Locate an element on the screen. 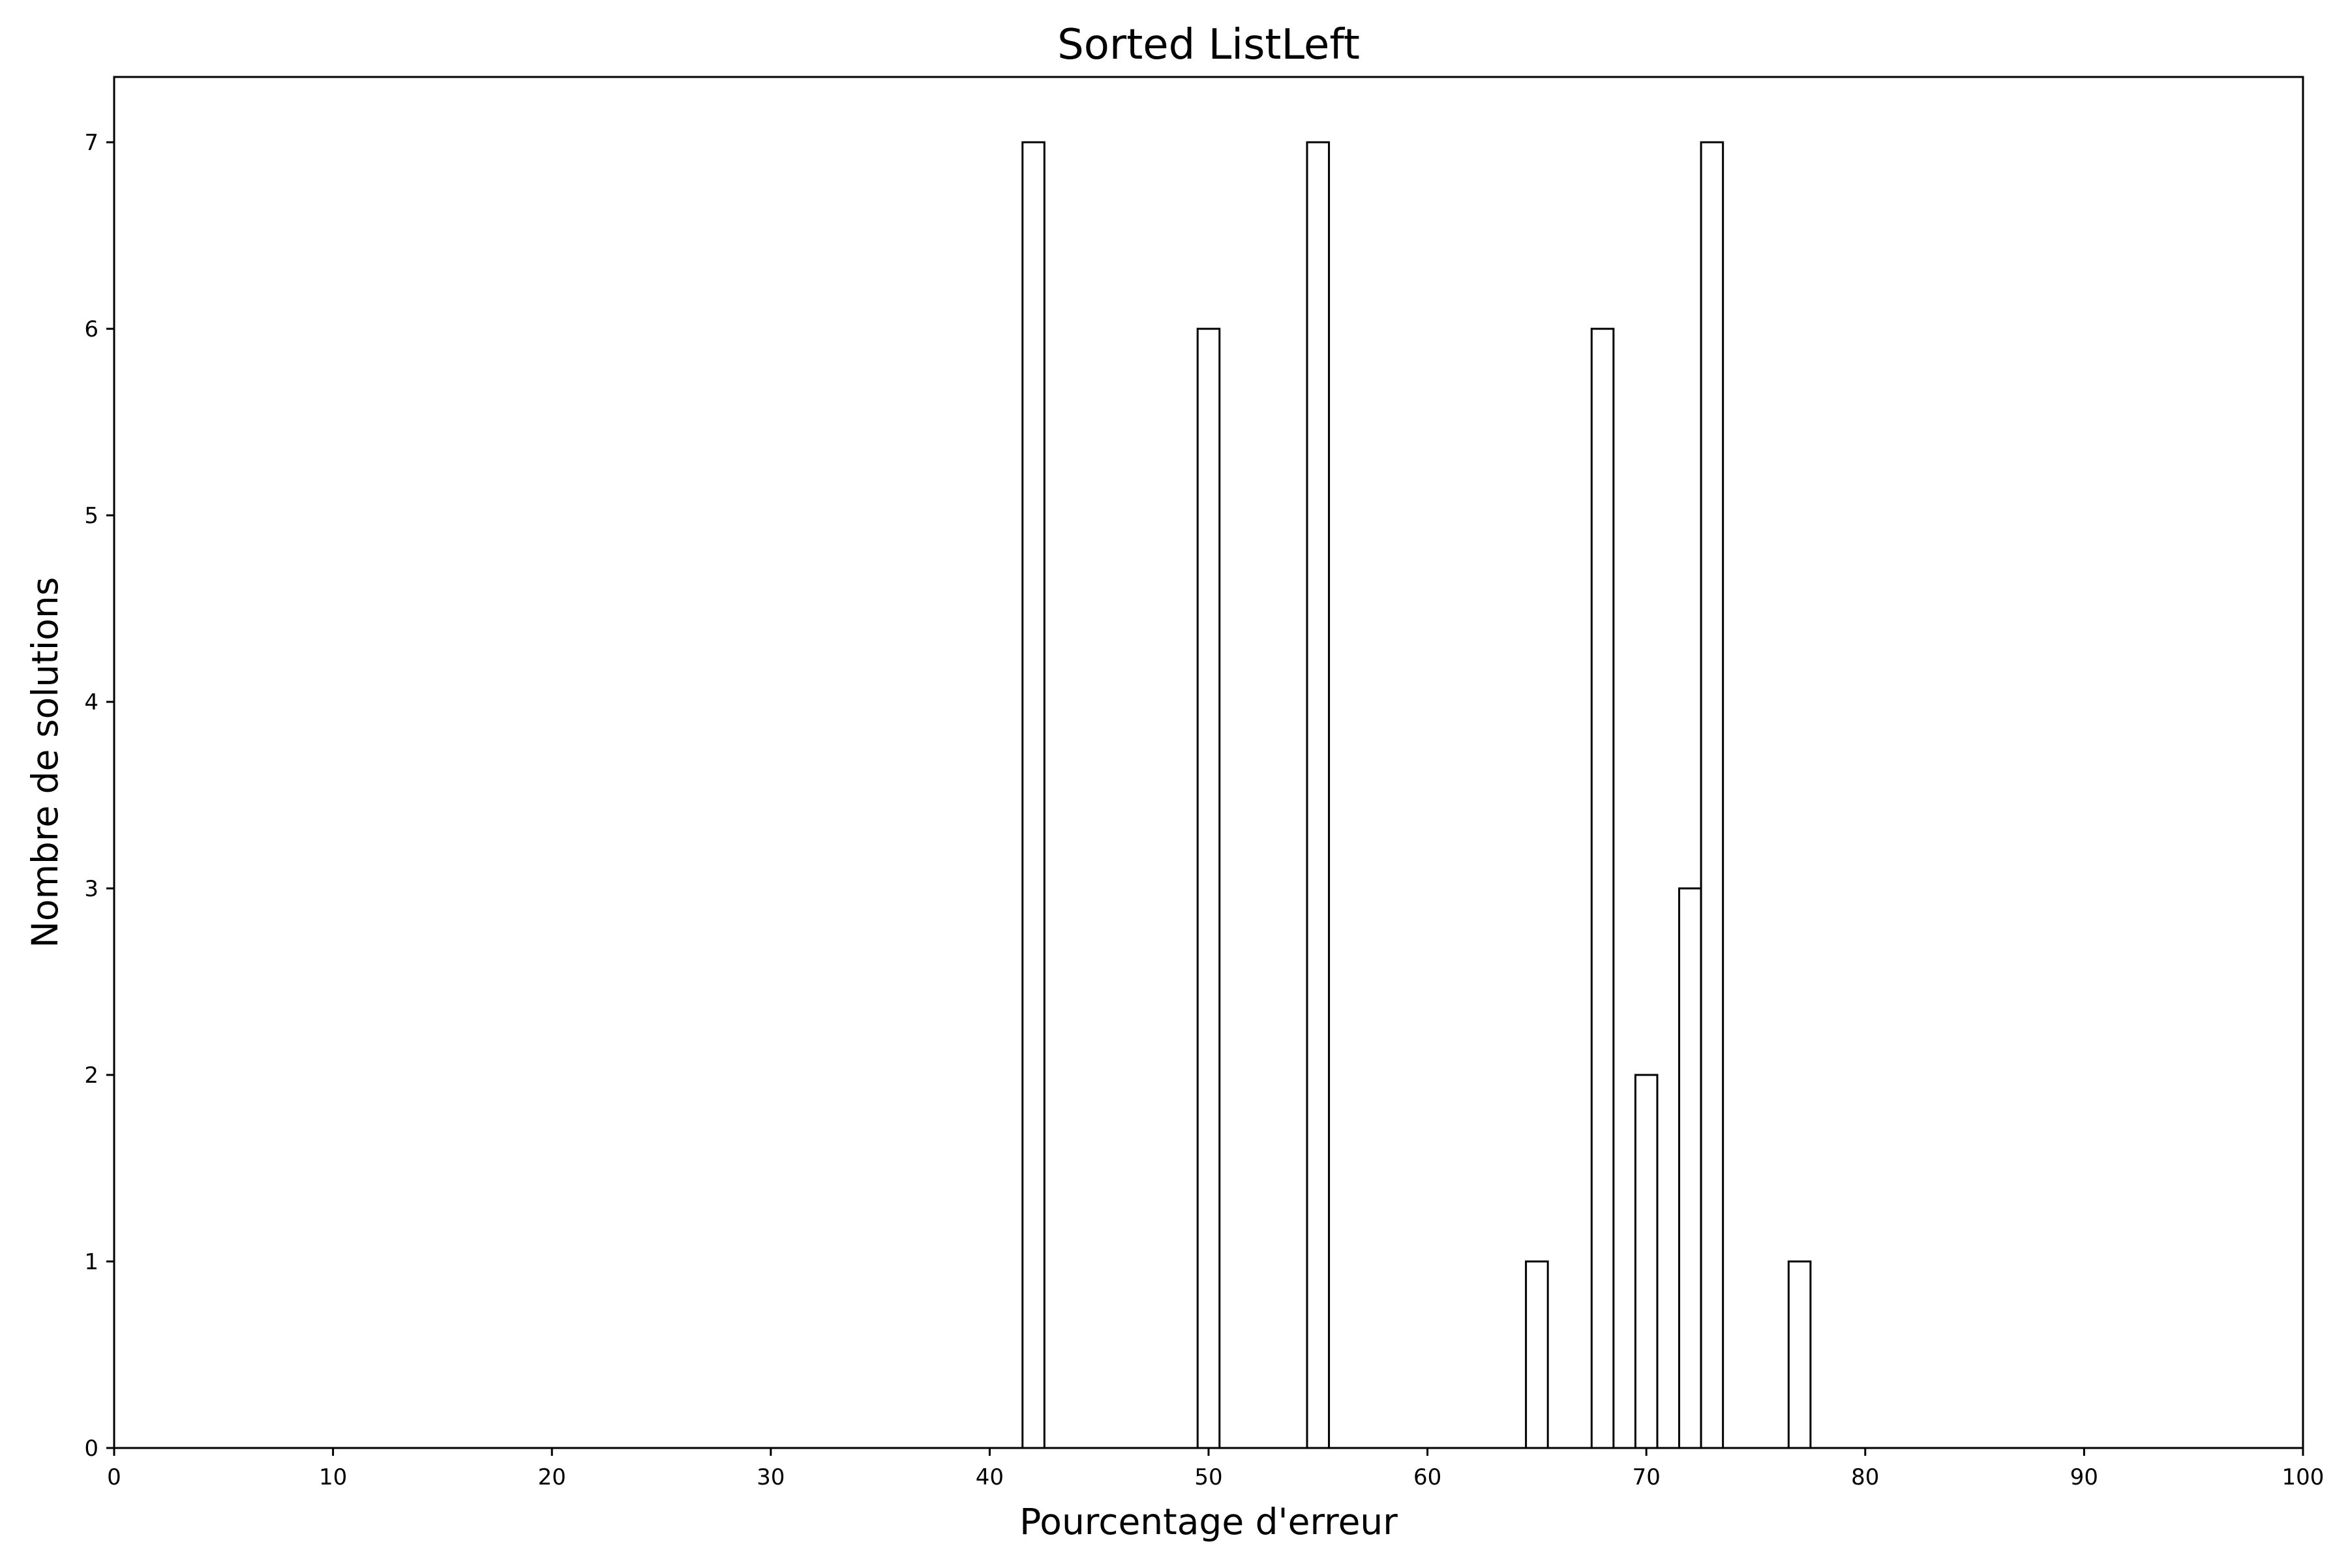 This screenshot has height=1568, width=2348. x-axis-ticks: 0 10 20 30 40 50 60 70 80 90 100 is located at coordinates (1215, 1469).